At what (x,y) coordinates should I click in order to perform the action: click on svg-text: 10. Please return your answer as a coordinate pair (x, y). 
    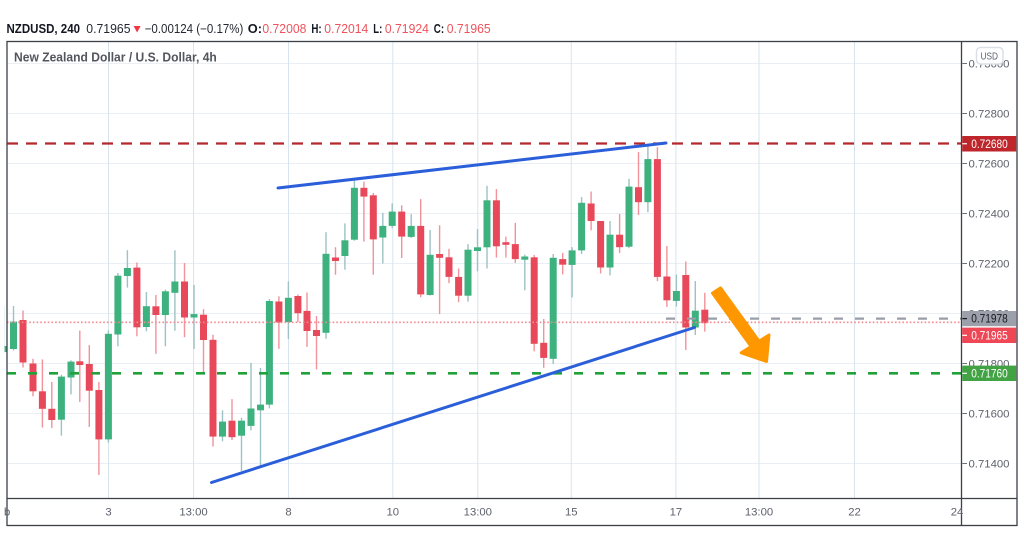
    Looking at the image, I should click on (393, 513).